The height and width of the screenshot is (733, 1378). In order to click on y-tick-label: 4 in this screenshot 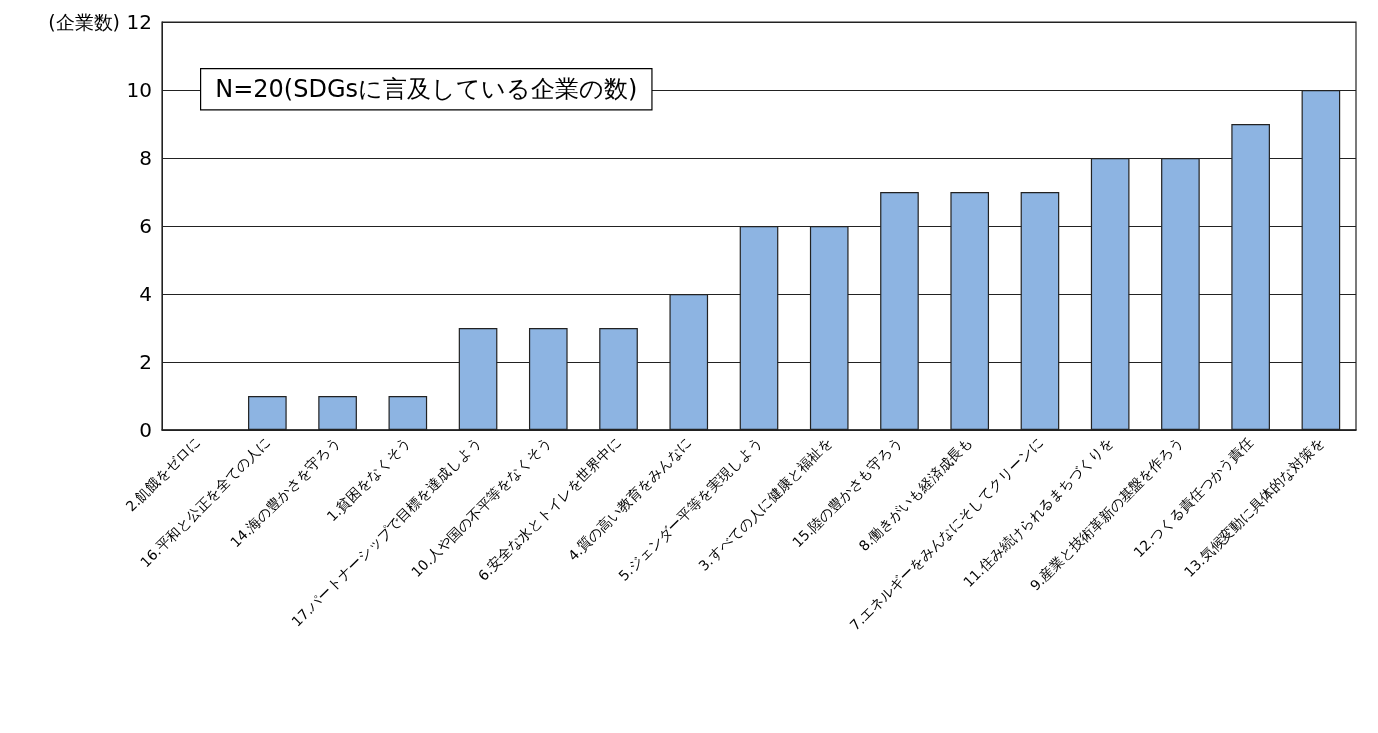, I will do `click(145, 294)`.